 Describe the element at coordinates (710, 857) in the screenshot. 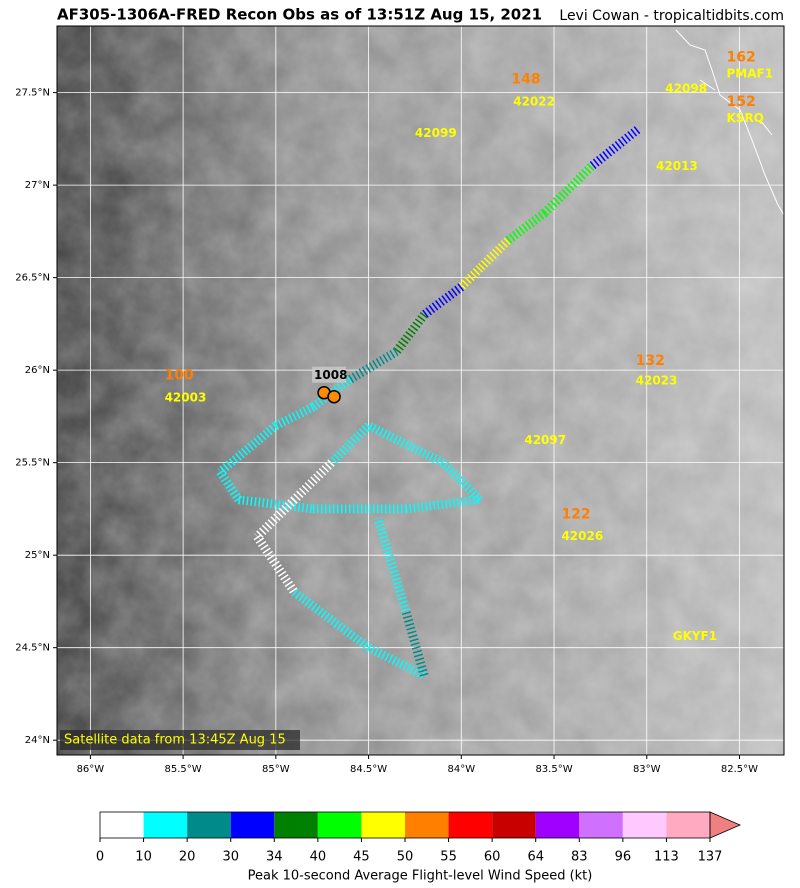

I see `colorbar-tick-label: 137` at that location.